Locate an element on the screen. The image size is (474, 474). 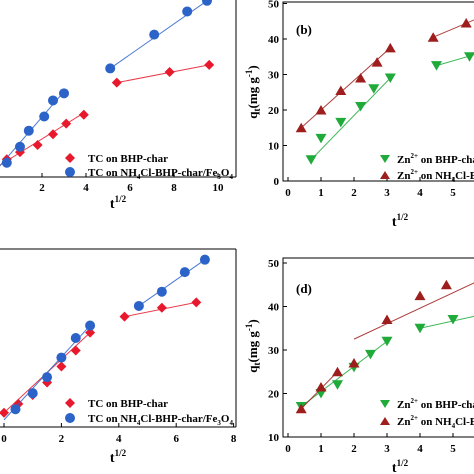
y-tick-label: 0 is located at coordinates (277, 182).